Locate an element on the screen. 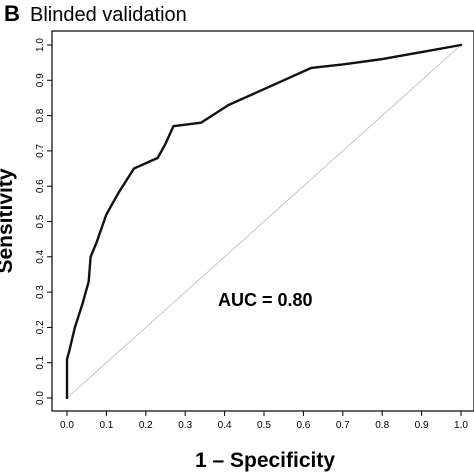  x-tick-label: 0.5 is located at coordinates (264, 425).